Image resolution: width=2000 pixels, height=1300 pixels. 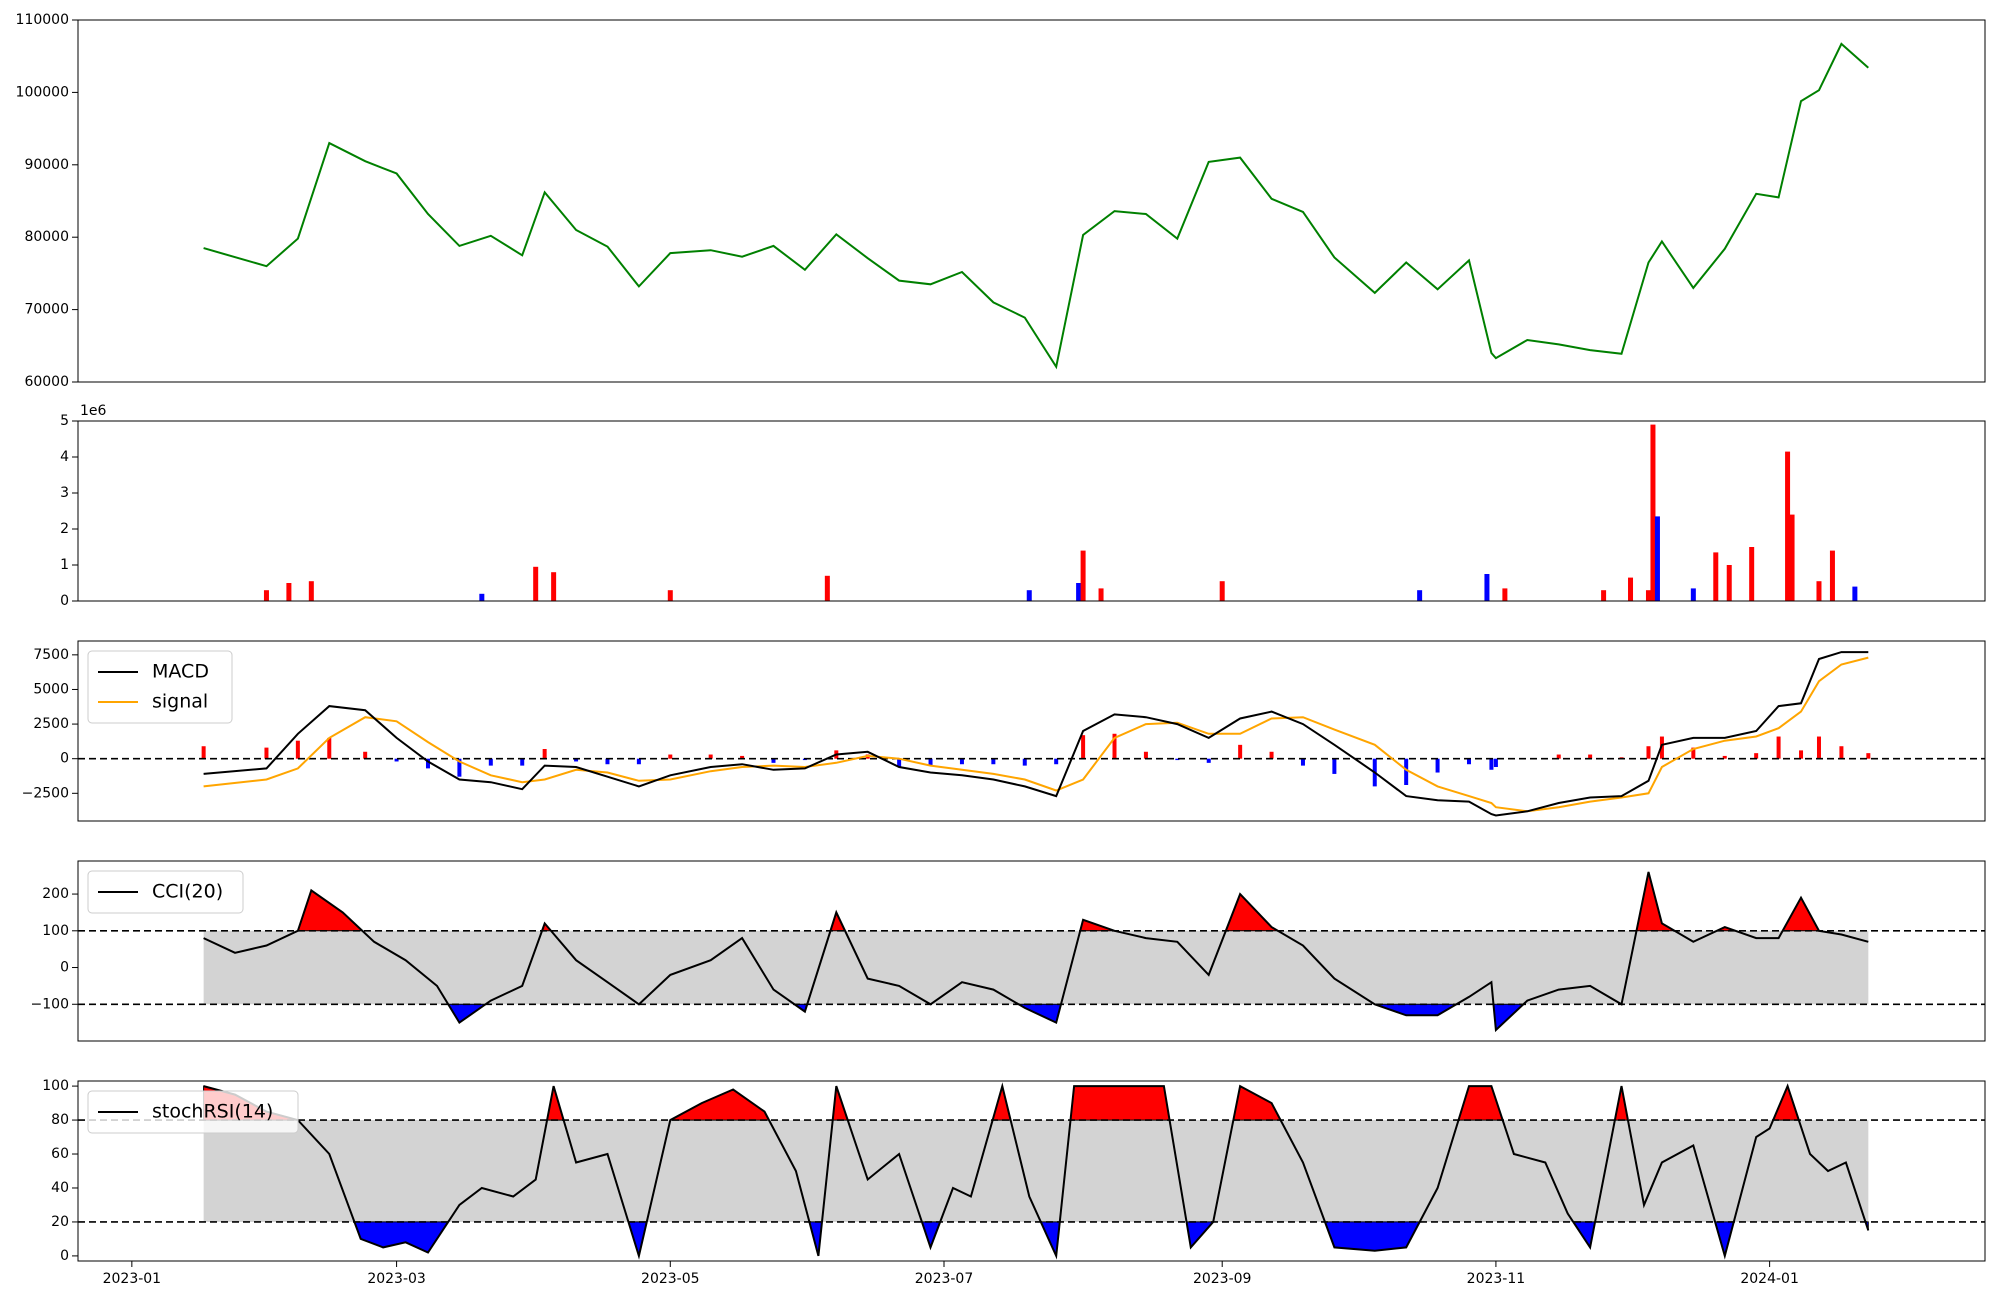 I want to click on stochrsi-legend, so click(x=193, y=1112).